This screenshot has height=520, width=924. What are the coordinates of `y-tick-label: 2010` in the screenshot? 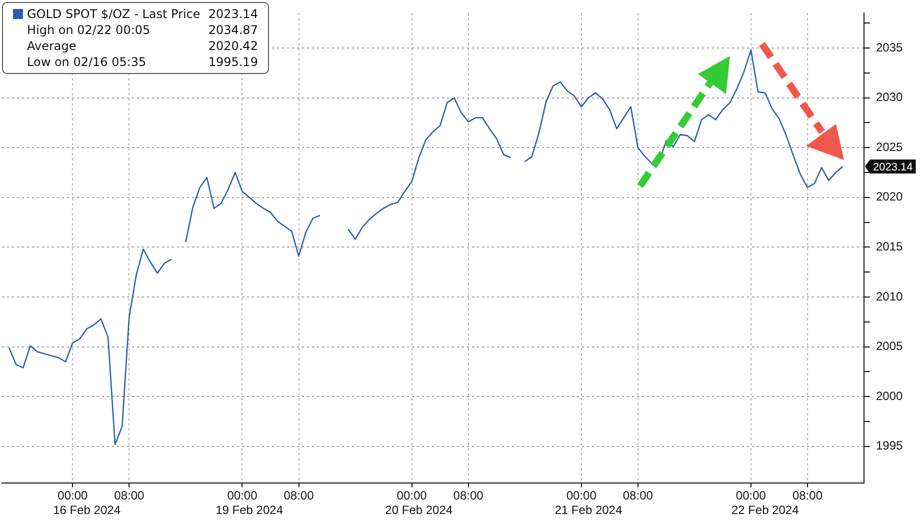 It's located at (890, 296).